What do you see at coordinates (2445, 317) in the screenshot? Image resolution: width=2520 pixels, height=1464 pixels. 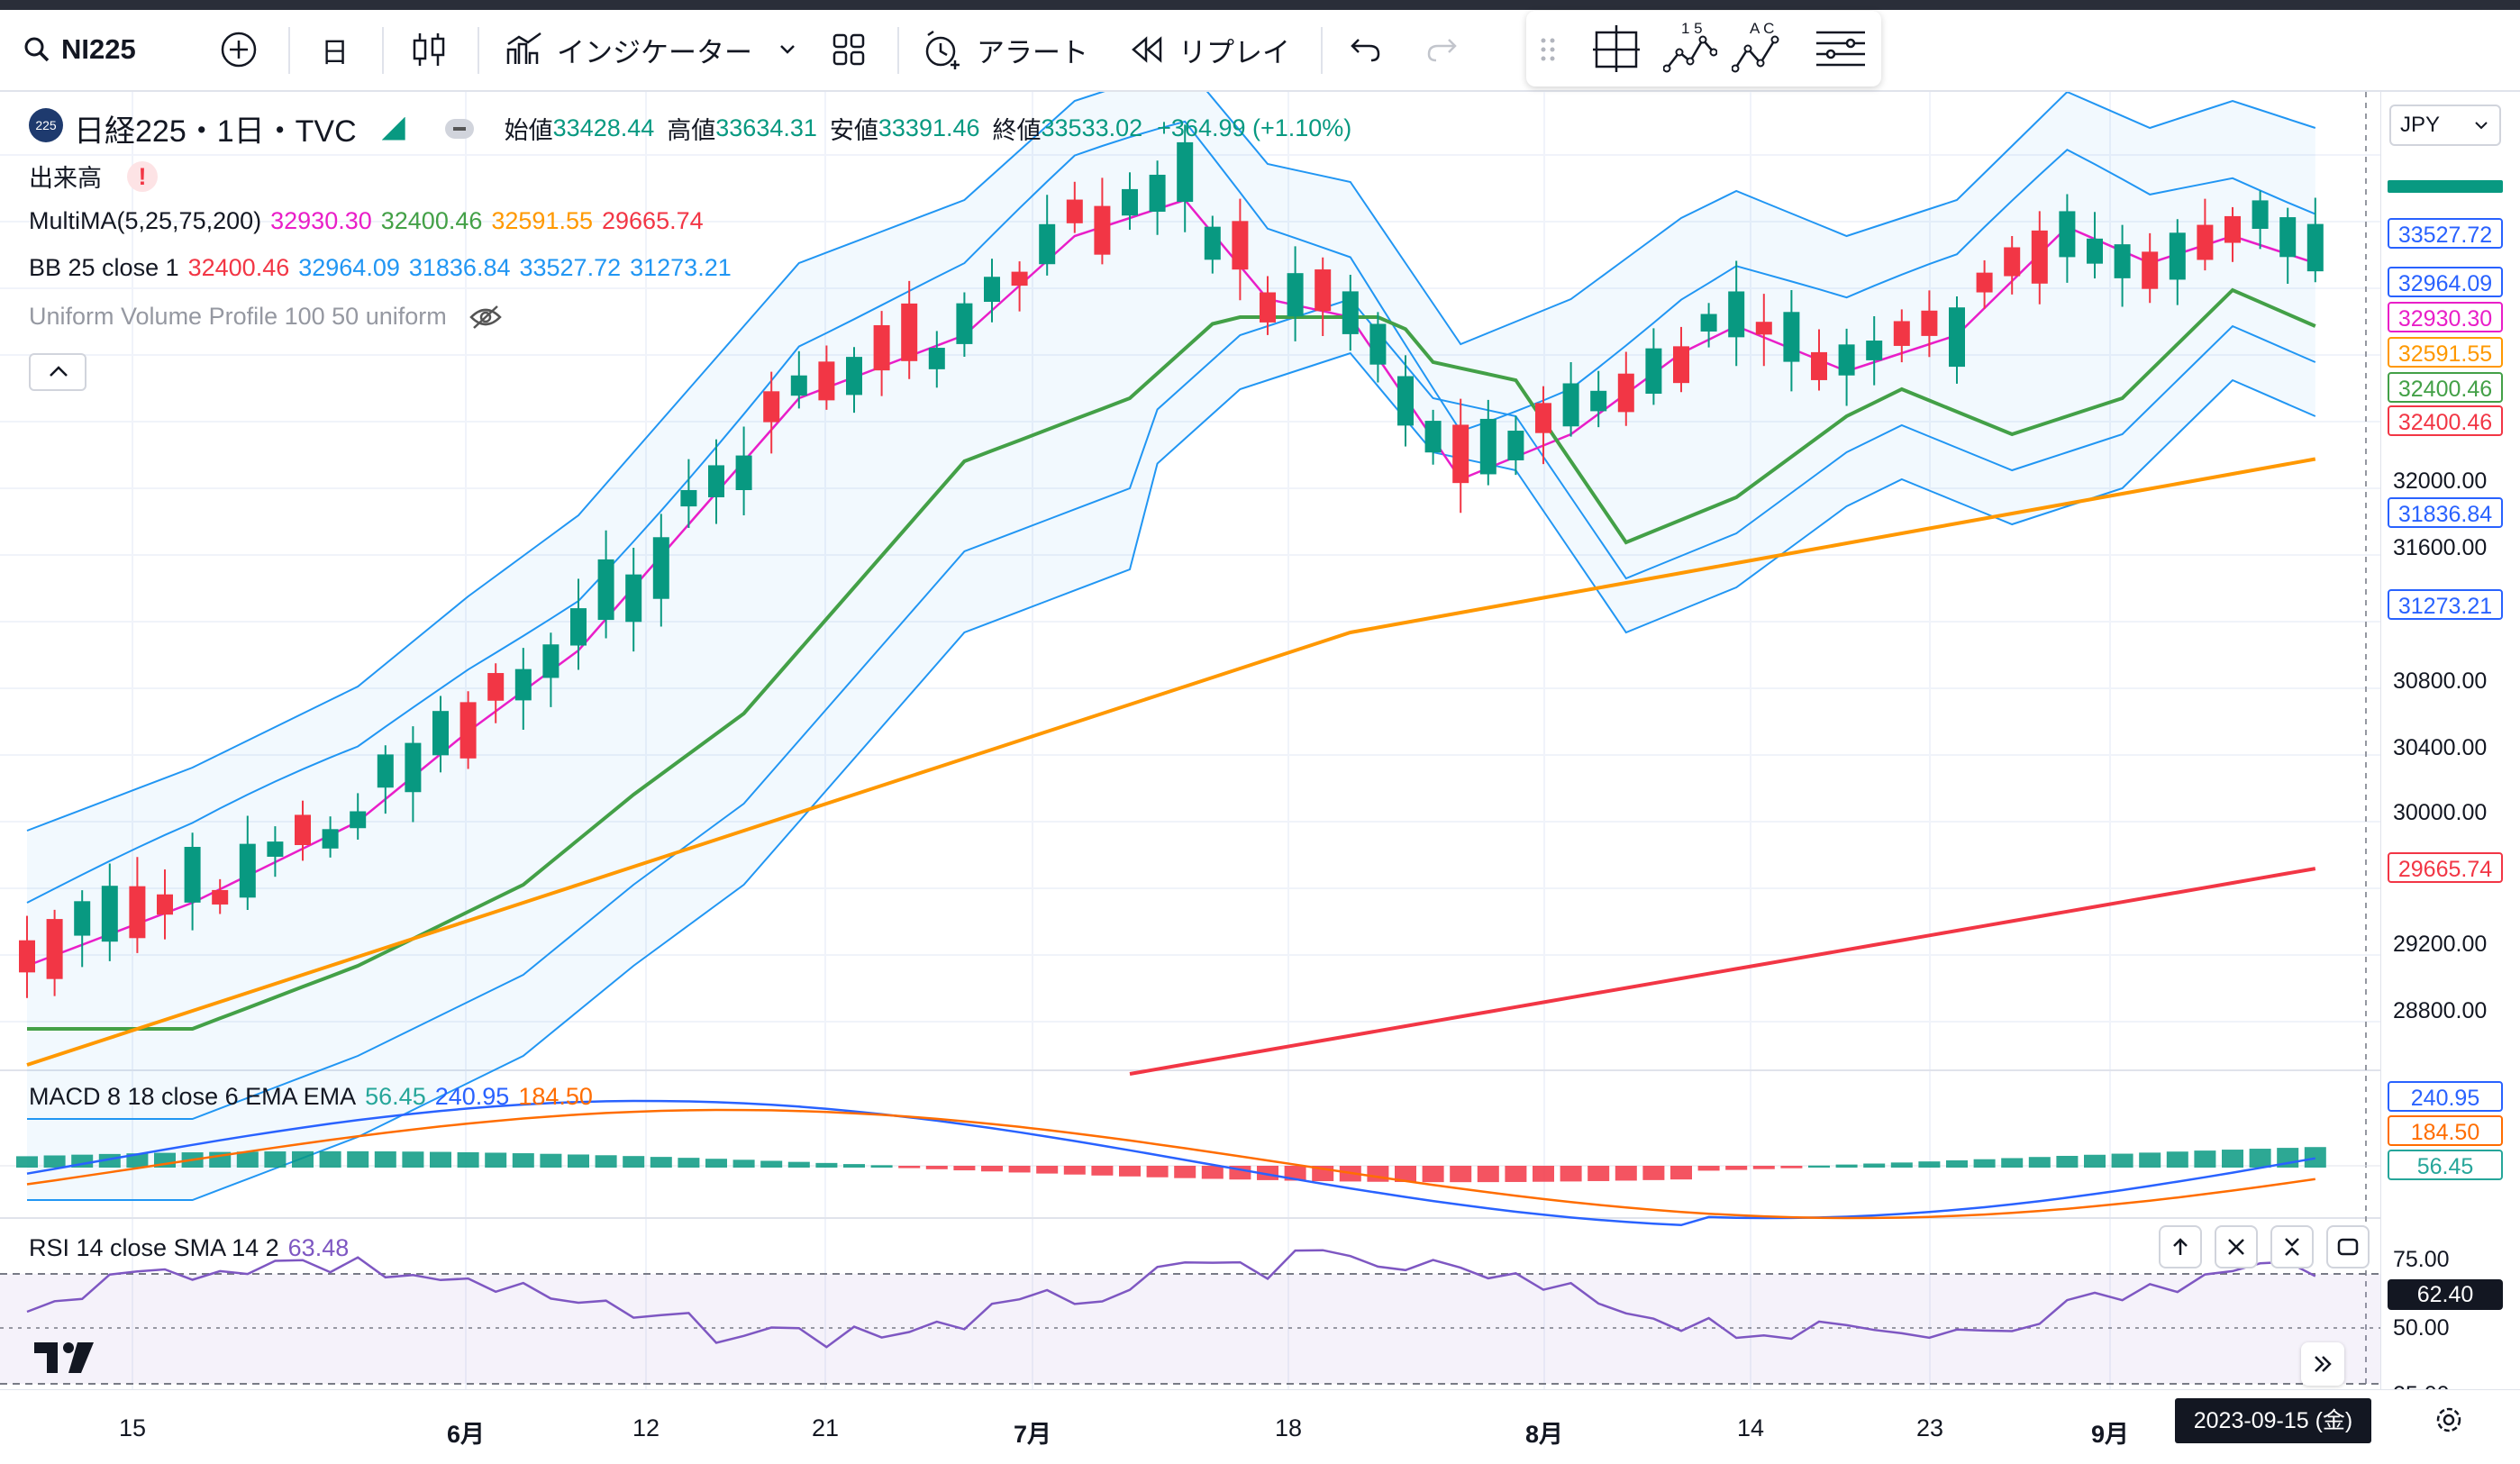 I see `ma5-price-badge: 32930.30` at bounding box center [2445, 317].